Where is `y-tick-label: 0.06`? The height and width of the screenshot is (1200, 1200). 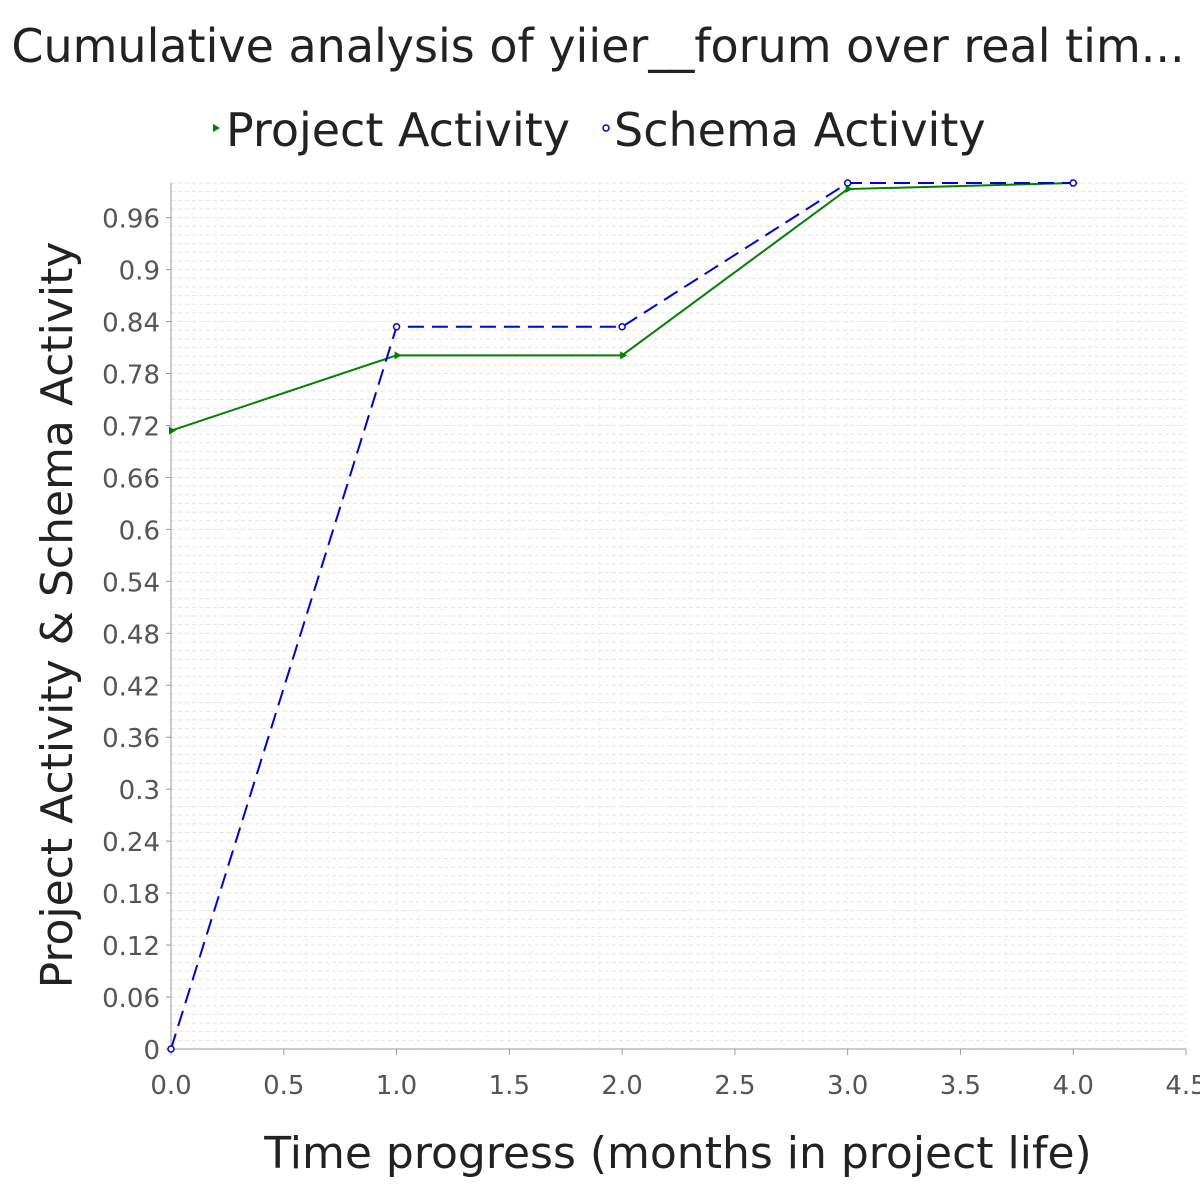
y-tick-label: 0.06 is located at coordinates (131, 999).